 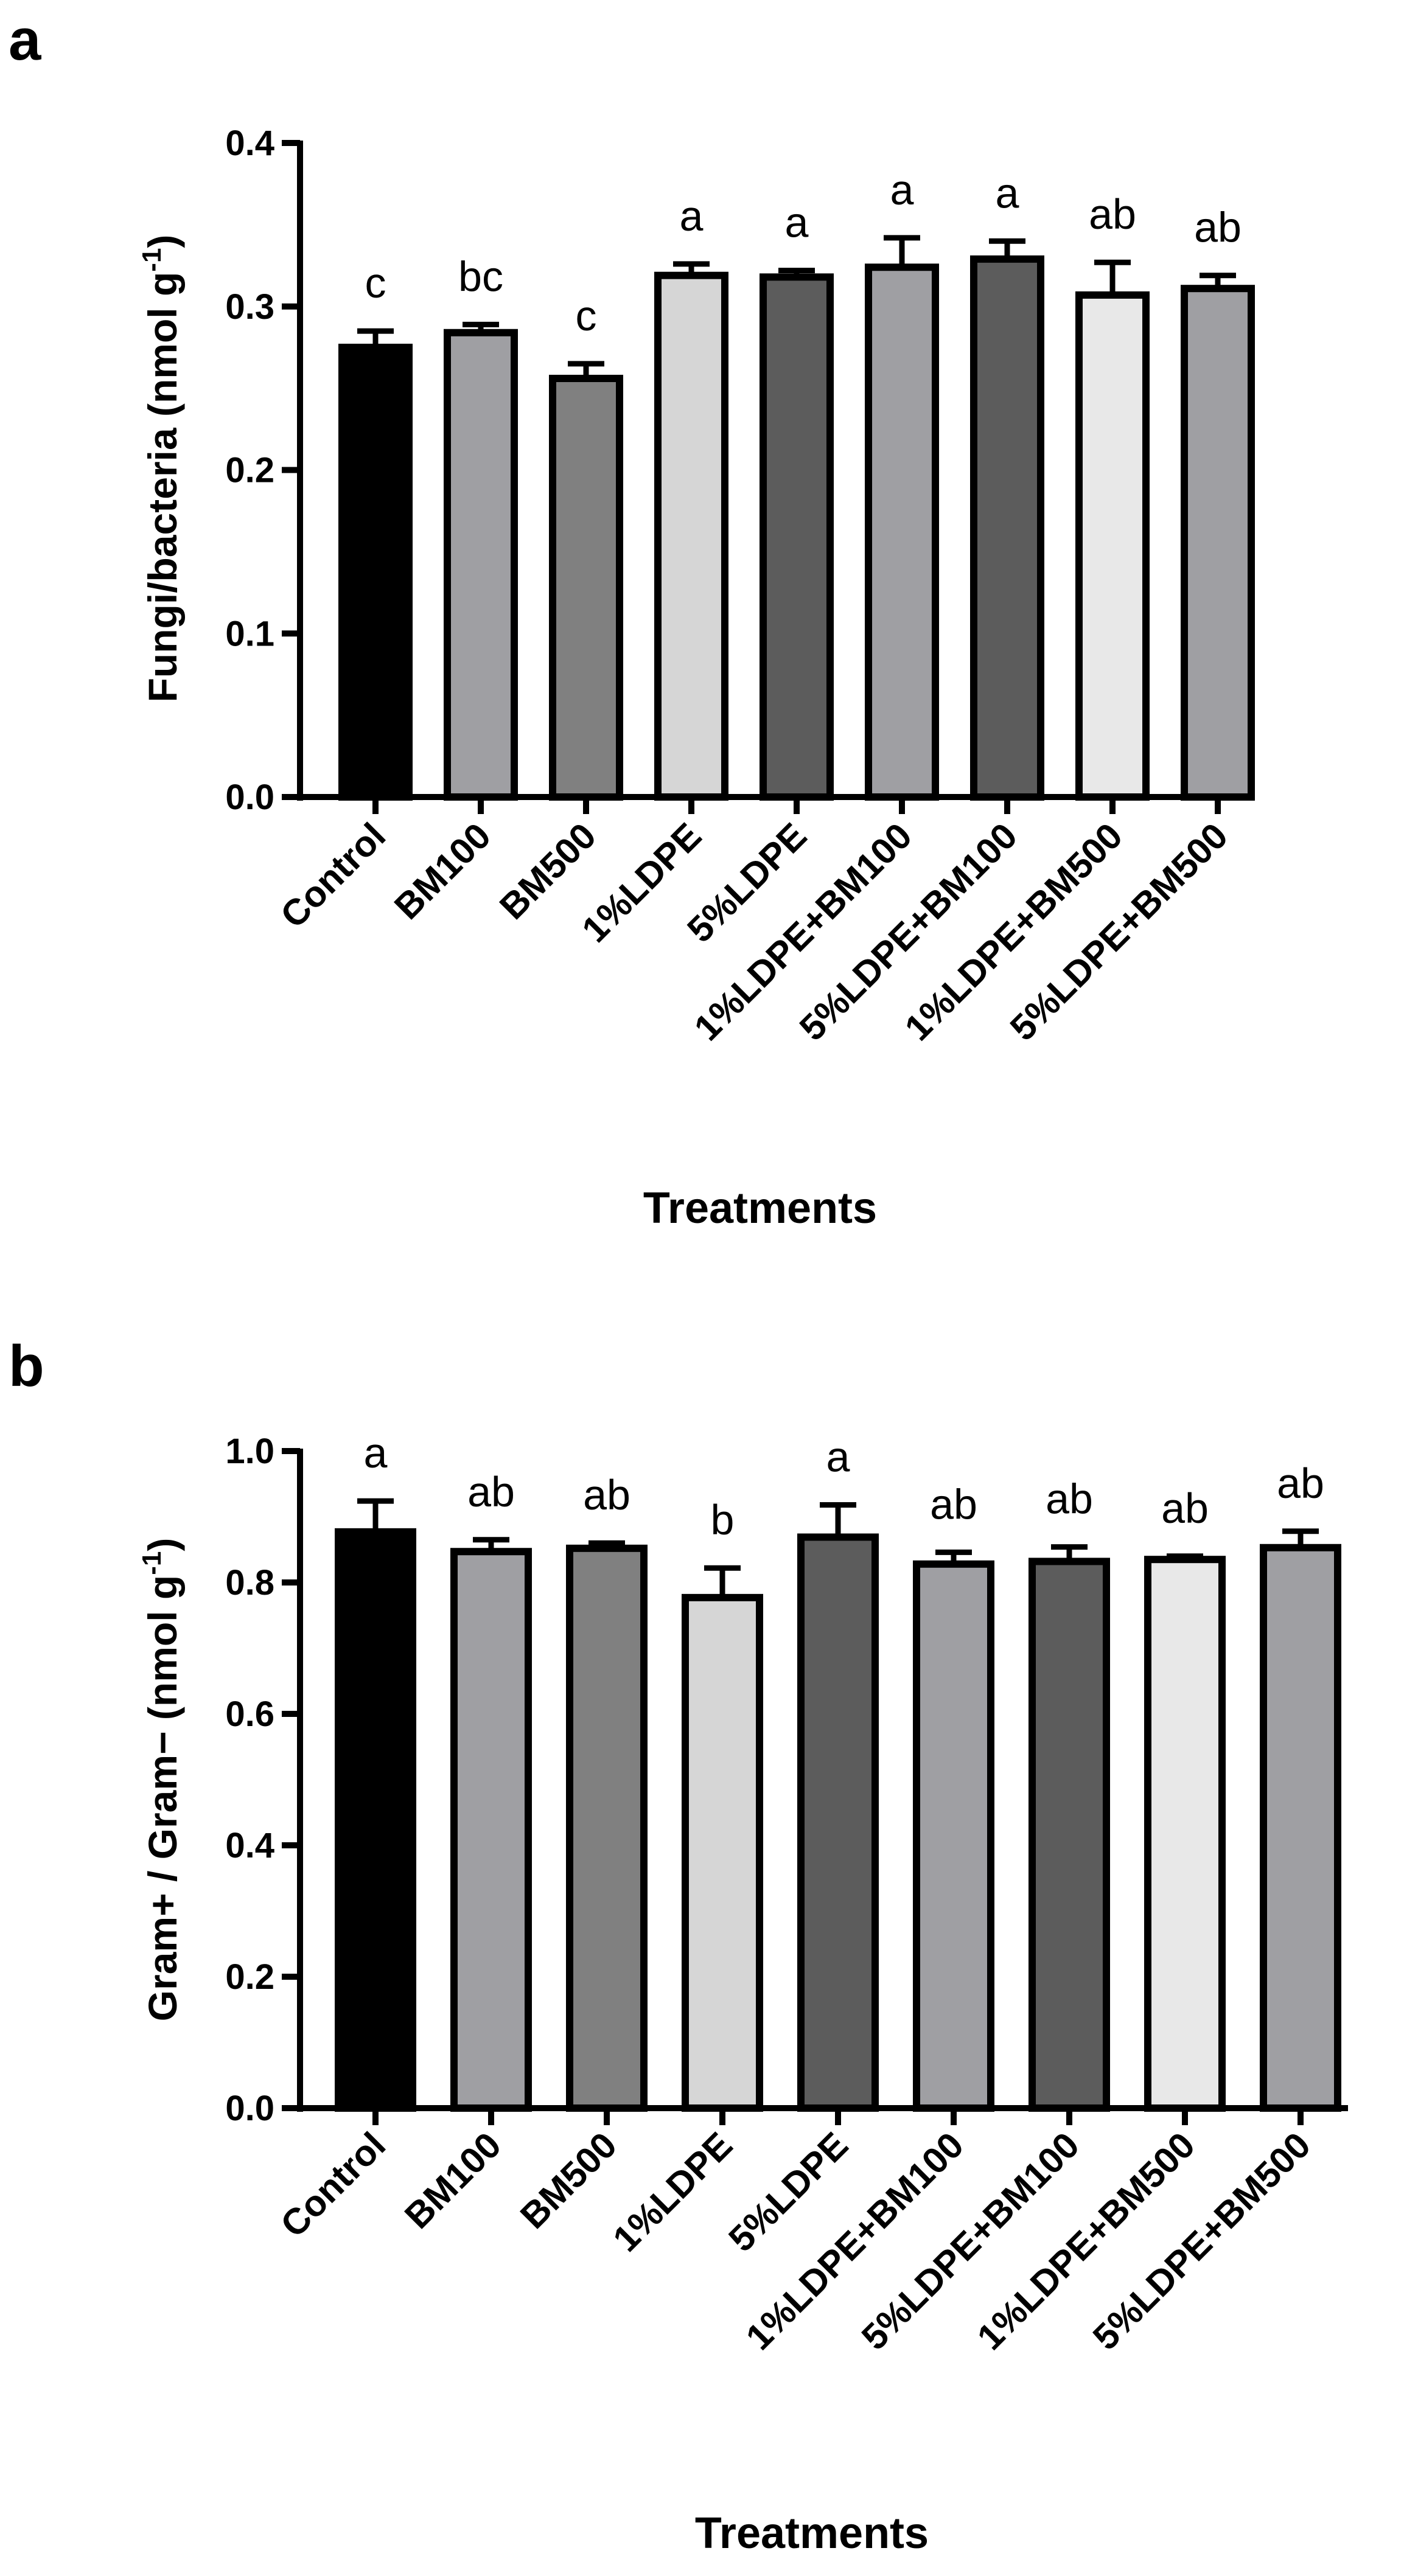 What do you see at coordinates (162, 487) in the screenshot?
I see `chart-a-y-axis-title-text: Fungi/bacteria (nmol g` at bounding box center [162, 487].